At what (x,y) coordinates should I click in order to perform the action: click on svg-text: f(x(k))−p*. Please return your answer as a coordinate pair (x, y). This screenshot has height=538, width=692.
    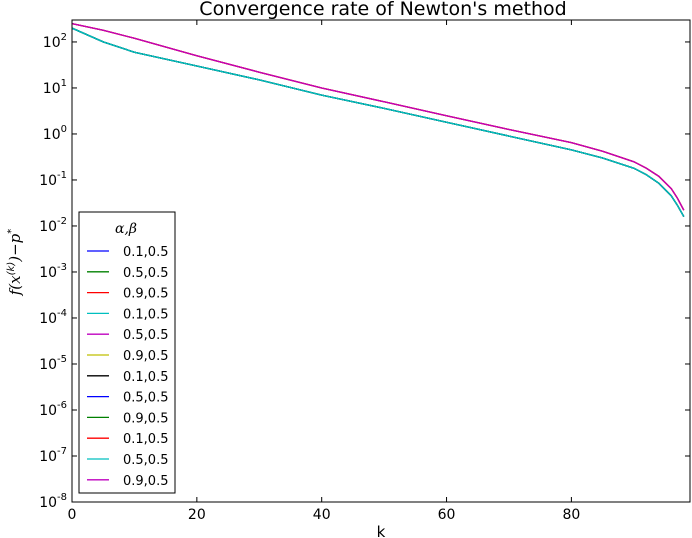
    Looking at the image, I should click on (15, 263).